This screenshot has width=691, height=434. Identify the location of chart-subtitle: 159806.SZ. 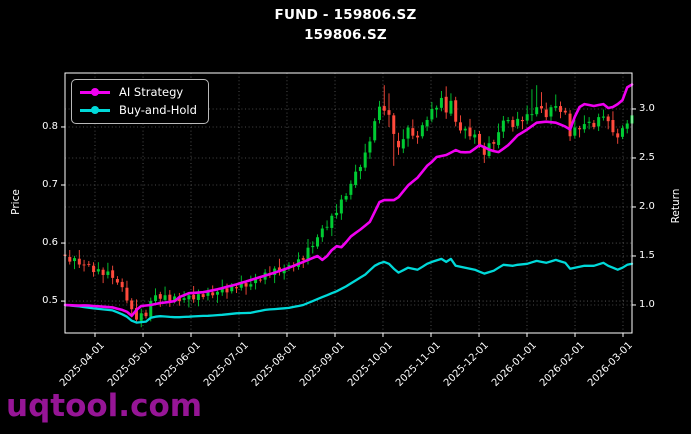
(345, 35).